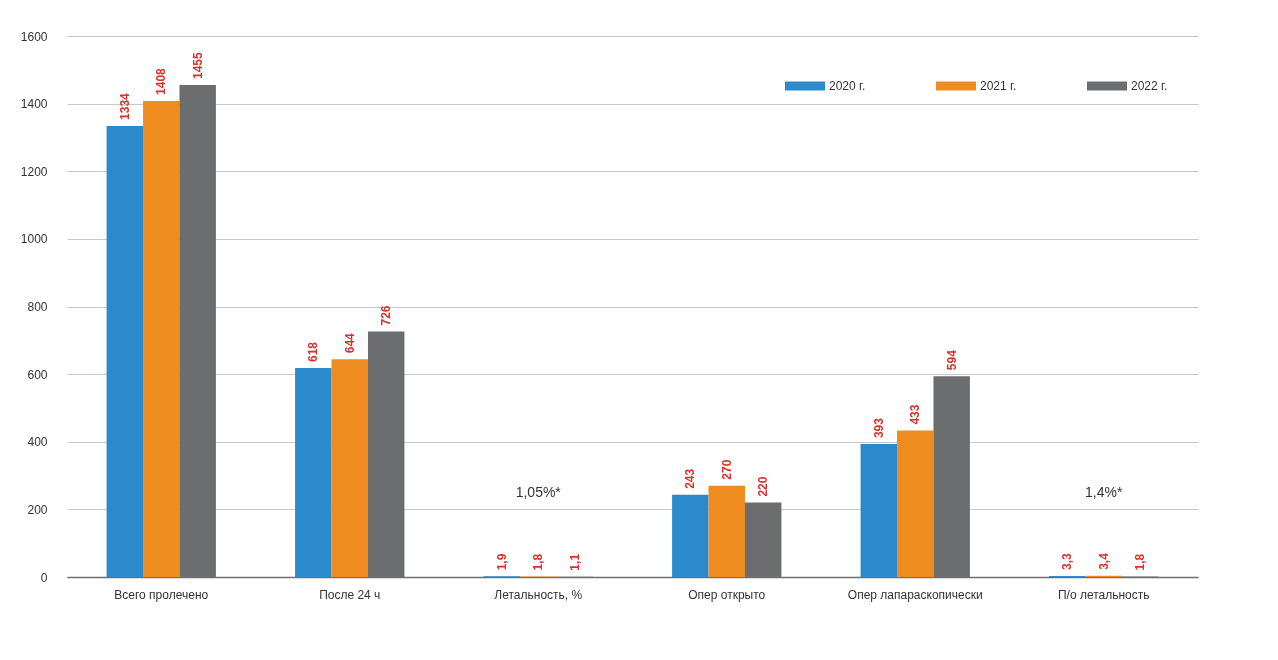 This screenshot has width=1278, height=660. I want to click on annotation: 1,4%*, so click(1104, 491).